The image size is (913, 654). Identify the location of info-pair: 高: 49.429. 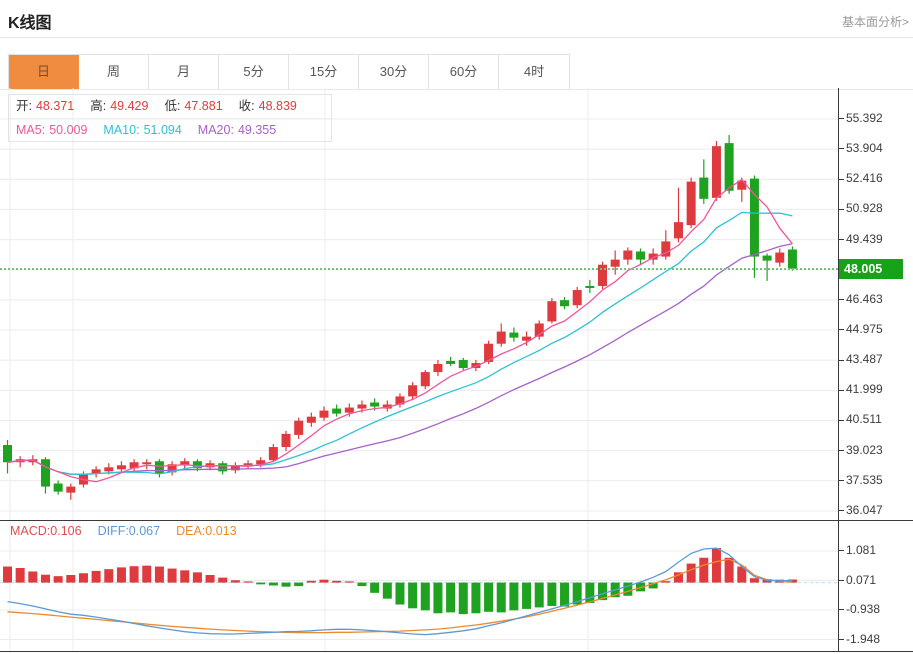
(119, 106).